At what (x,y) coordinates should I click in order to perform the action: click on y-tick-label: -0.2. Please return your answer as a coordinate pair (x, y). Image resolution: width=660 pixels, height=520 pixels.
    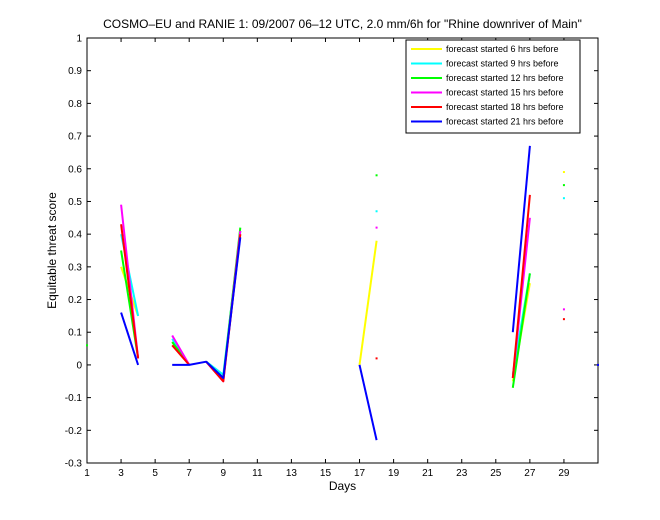
    Looking at the image, I should click on (74, 431).